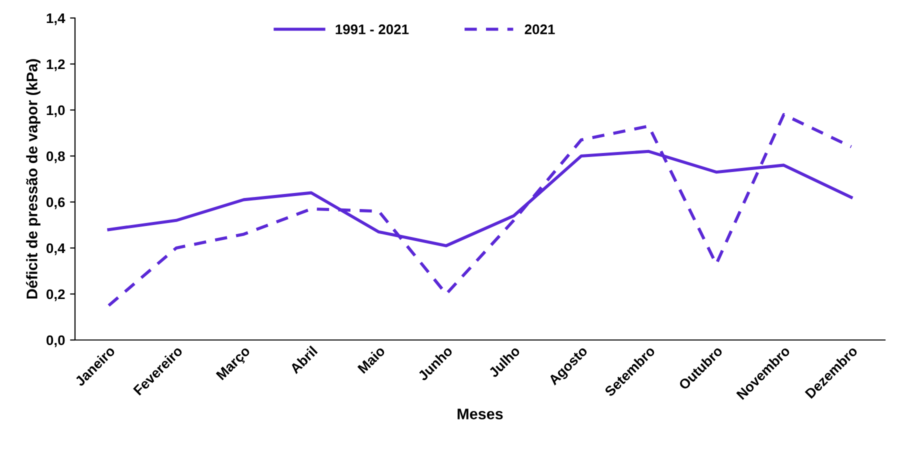  What do you see at coordinates (55, 65) in the screenshot?
I see `y-tick-label: 1,2` at bounding box center [55, 65].